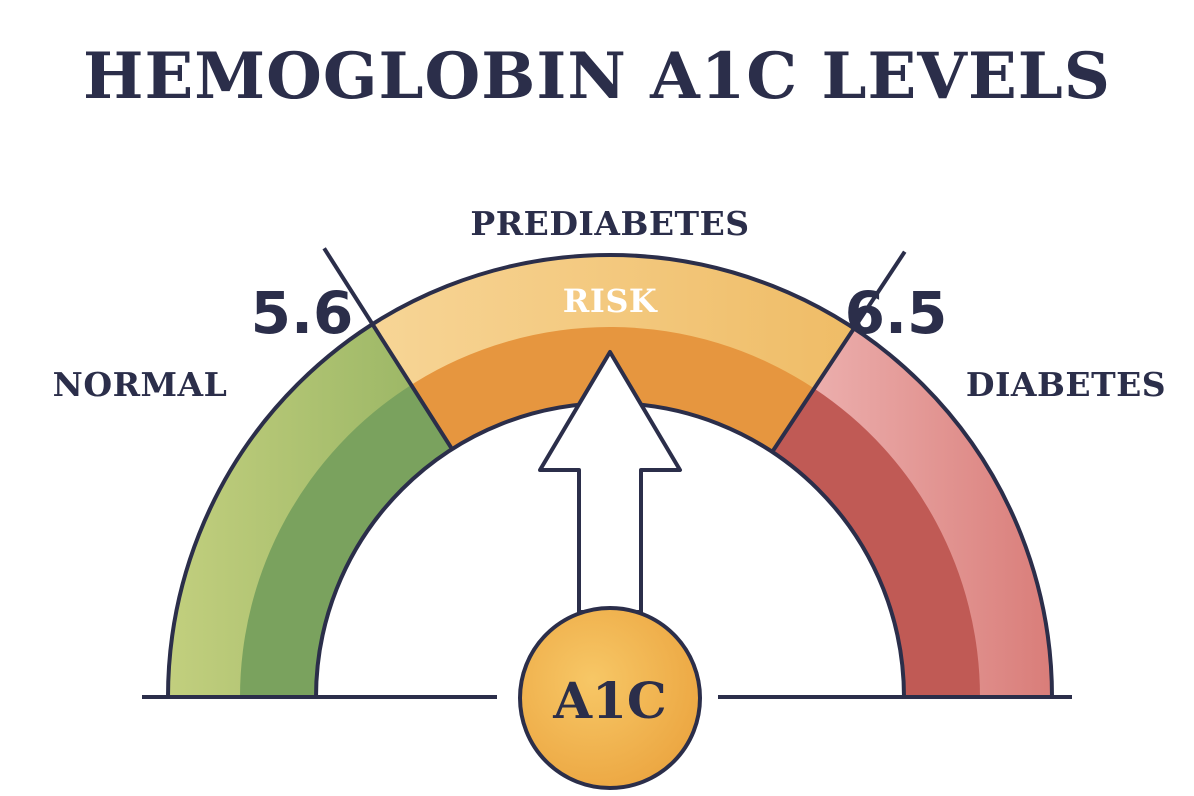 The height and width of the screenshot is (796, 1194). I want to click on risk-label: RISK, so click(610, 301).